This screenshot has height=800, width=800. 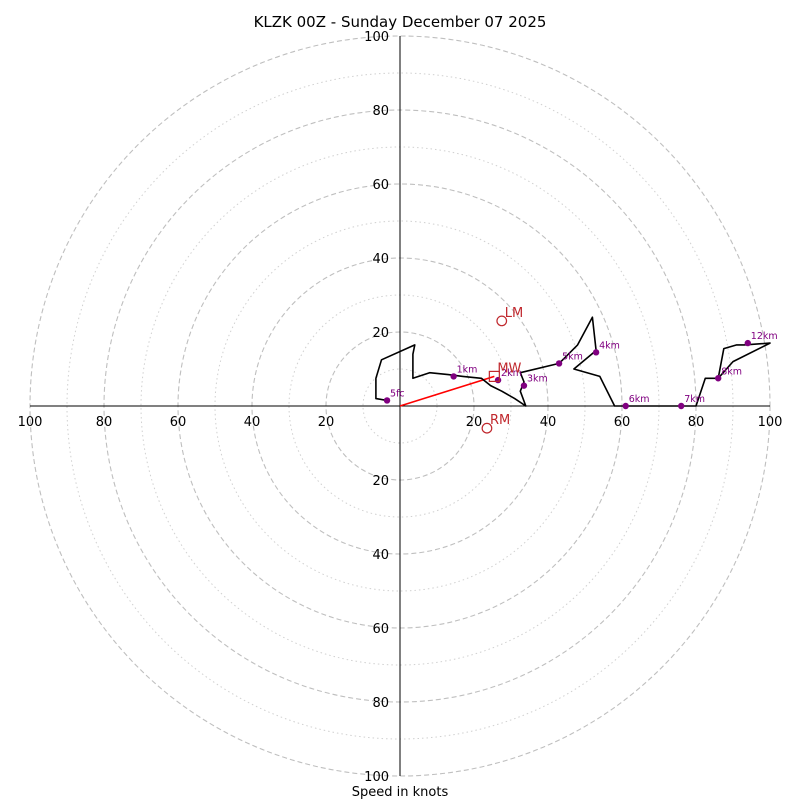 What do you see at coordinates (376, 37) in the screenshot?
I see `tick-up-100: 100` at bounding box center [376, 37].